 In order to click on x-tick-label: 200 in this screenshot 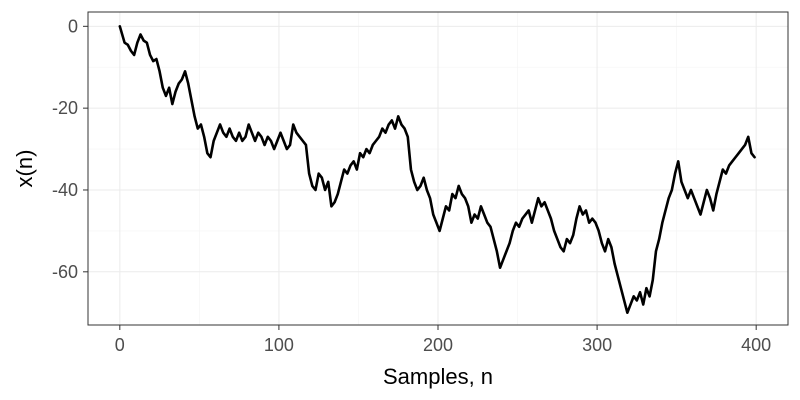, I will do `click(438, 345)`.